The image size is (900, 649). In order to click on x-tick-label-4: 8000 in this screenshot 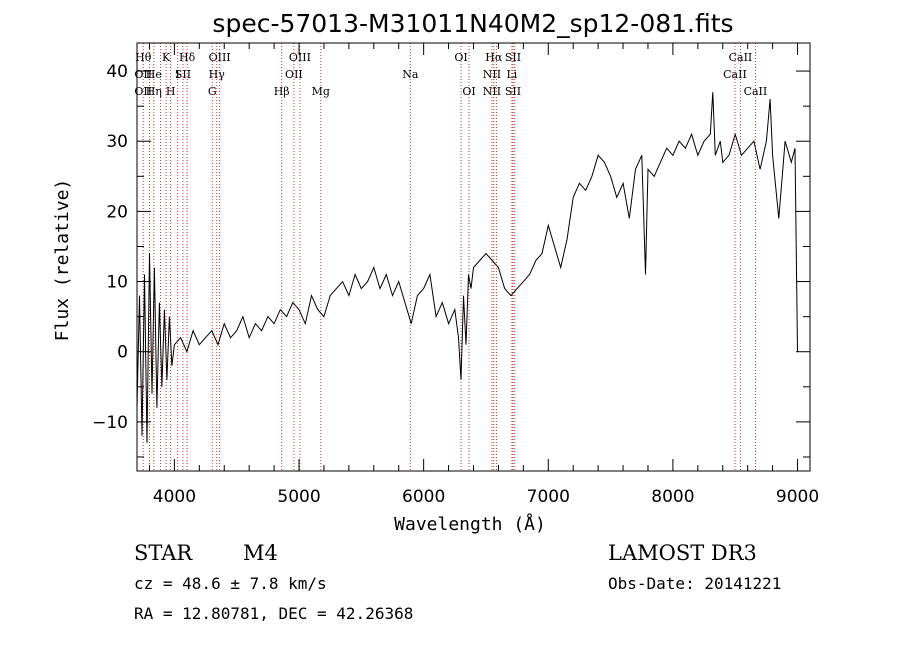, I will do `click(672, 497)`.